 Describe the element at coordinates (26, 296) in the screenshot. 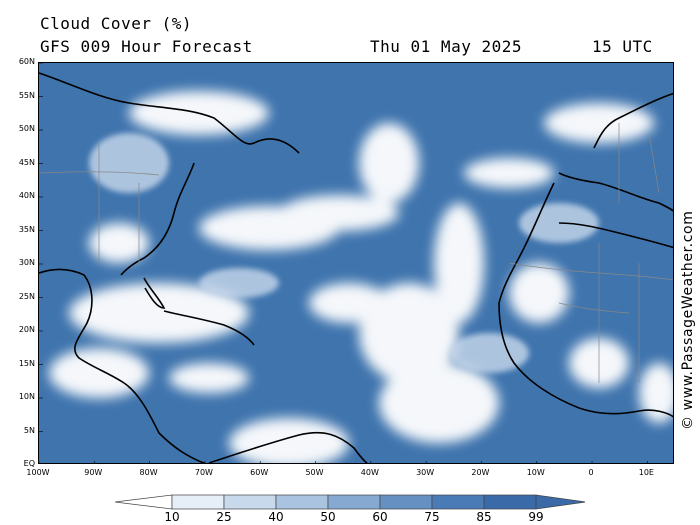

I see `latitude-label: 25N` at that location.